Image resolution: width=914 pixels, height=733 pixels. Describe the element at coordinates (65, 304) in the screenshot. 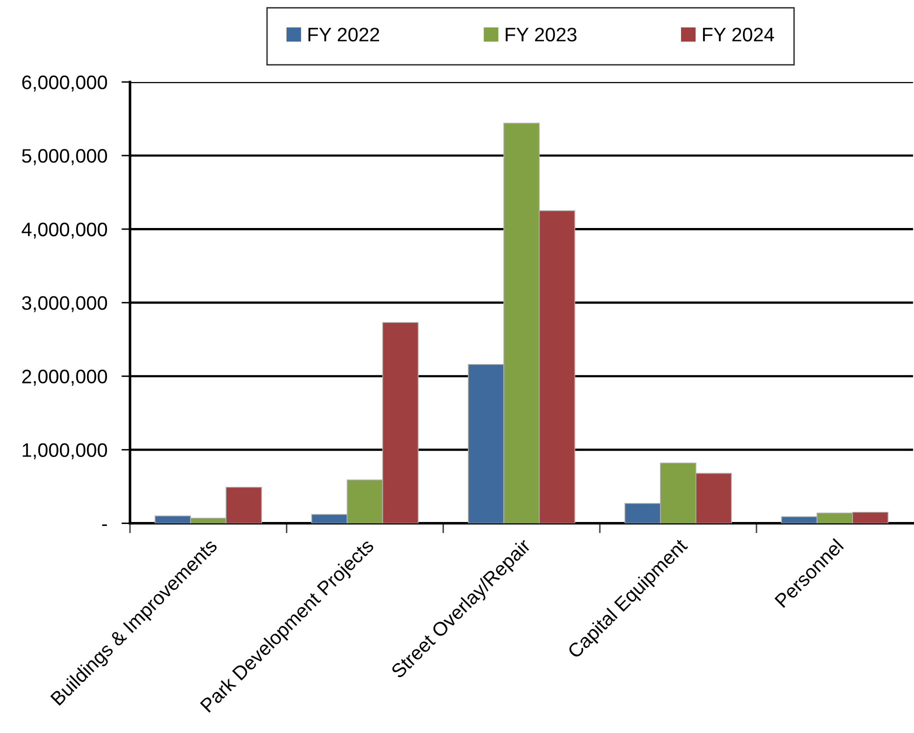

I see `y-tick-label: 3,000,000` at that location.